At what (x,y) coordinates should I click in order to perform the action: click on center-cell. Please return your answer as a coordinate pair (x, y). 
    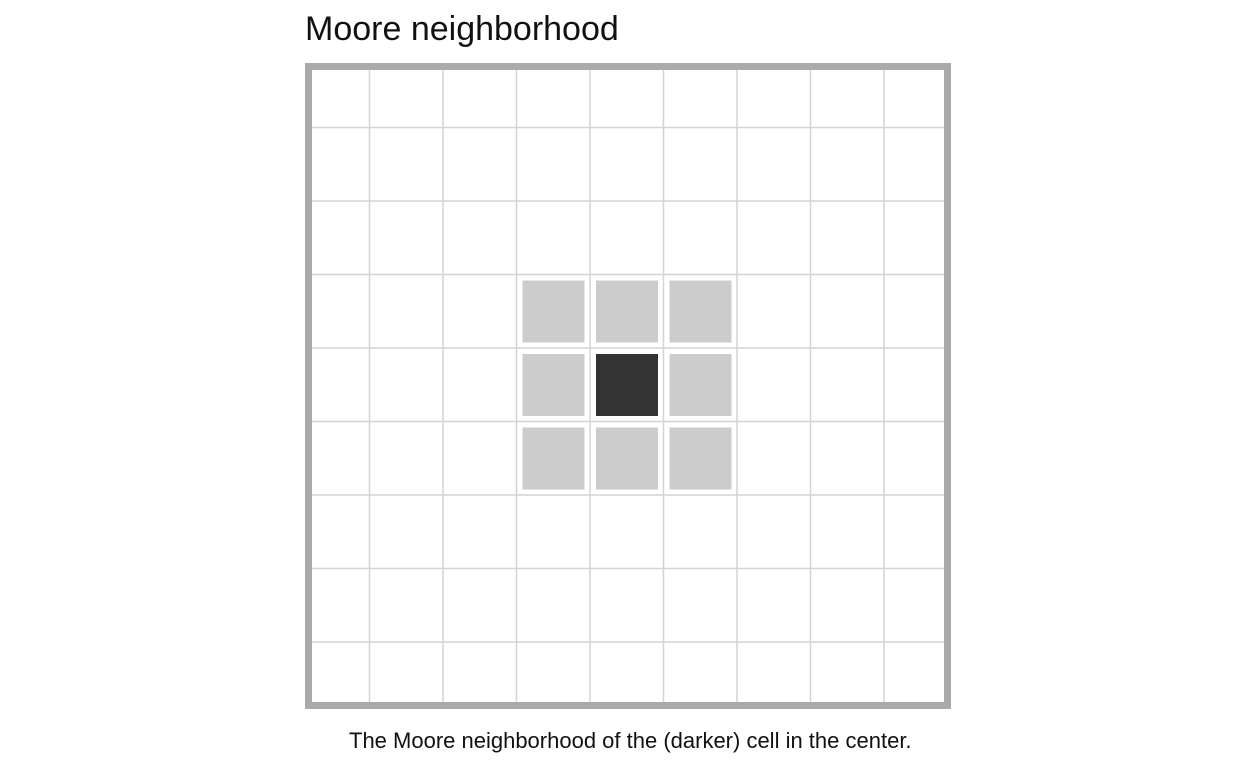
    Looking at the image, I should click on (627, 385).